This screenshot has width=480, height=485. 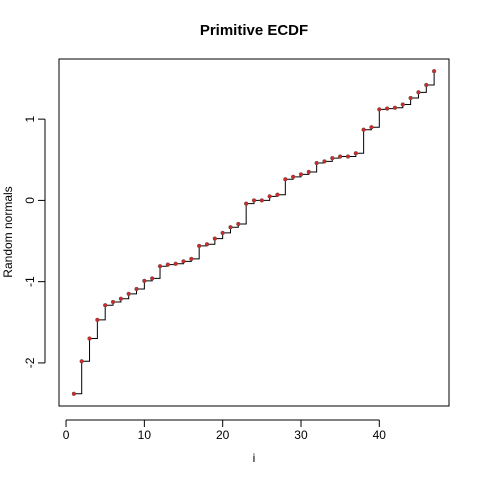 What do you see at coordinates (145, 435) in the screenshot?
I see `x-tick-label-10: 10` at bounding box center [145, 435].